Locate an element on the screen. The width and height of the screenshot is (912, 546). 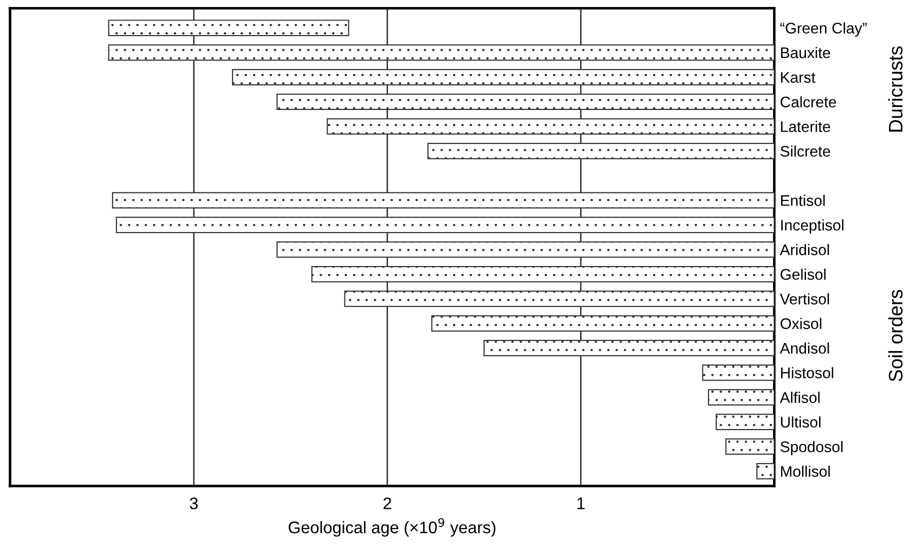
x-tick-label: 3 is located at coordinates (194, 503).